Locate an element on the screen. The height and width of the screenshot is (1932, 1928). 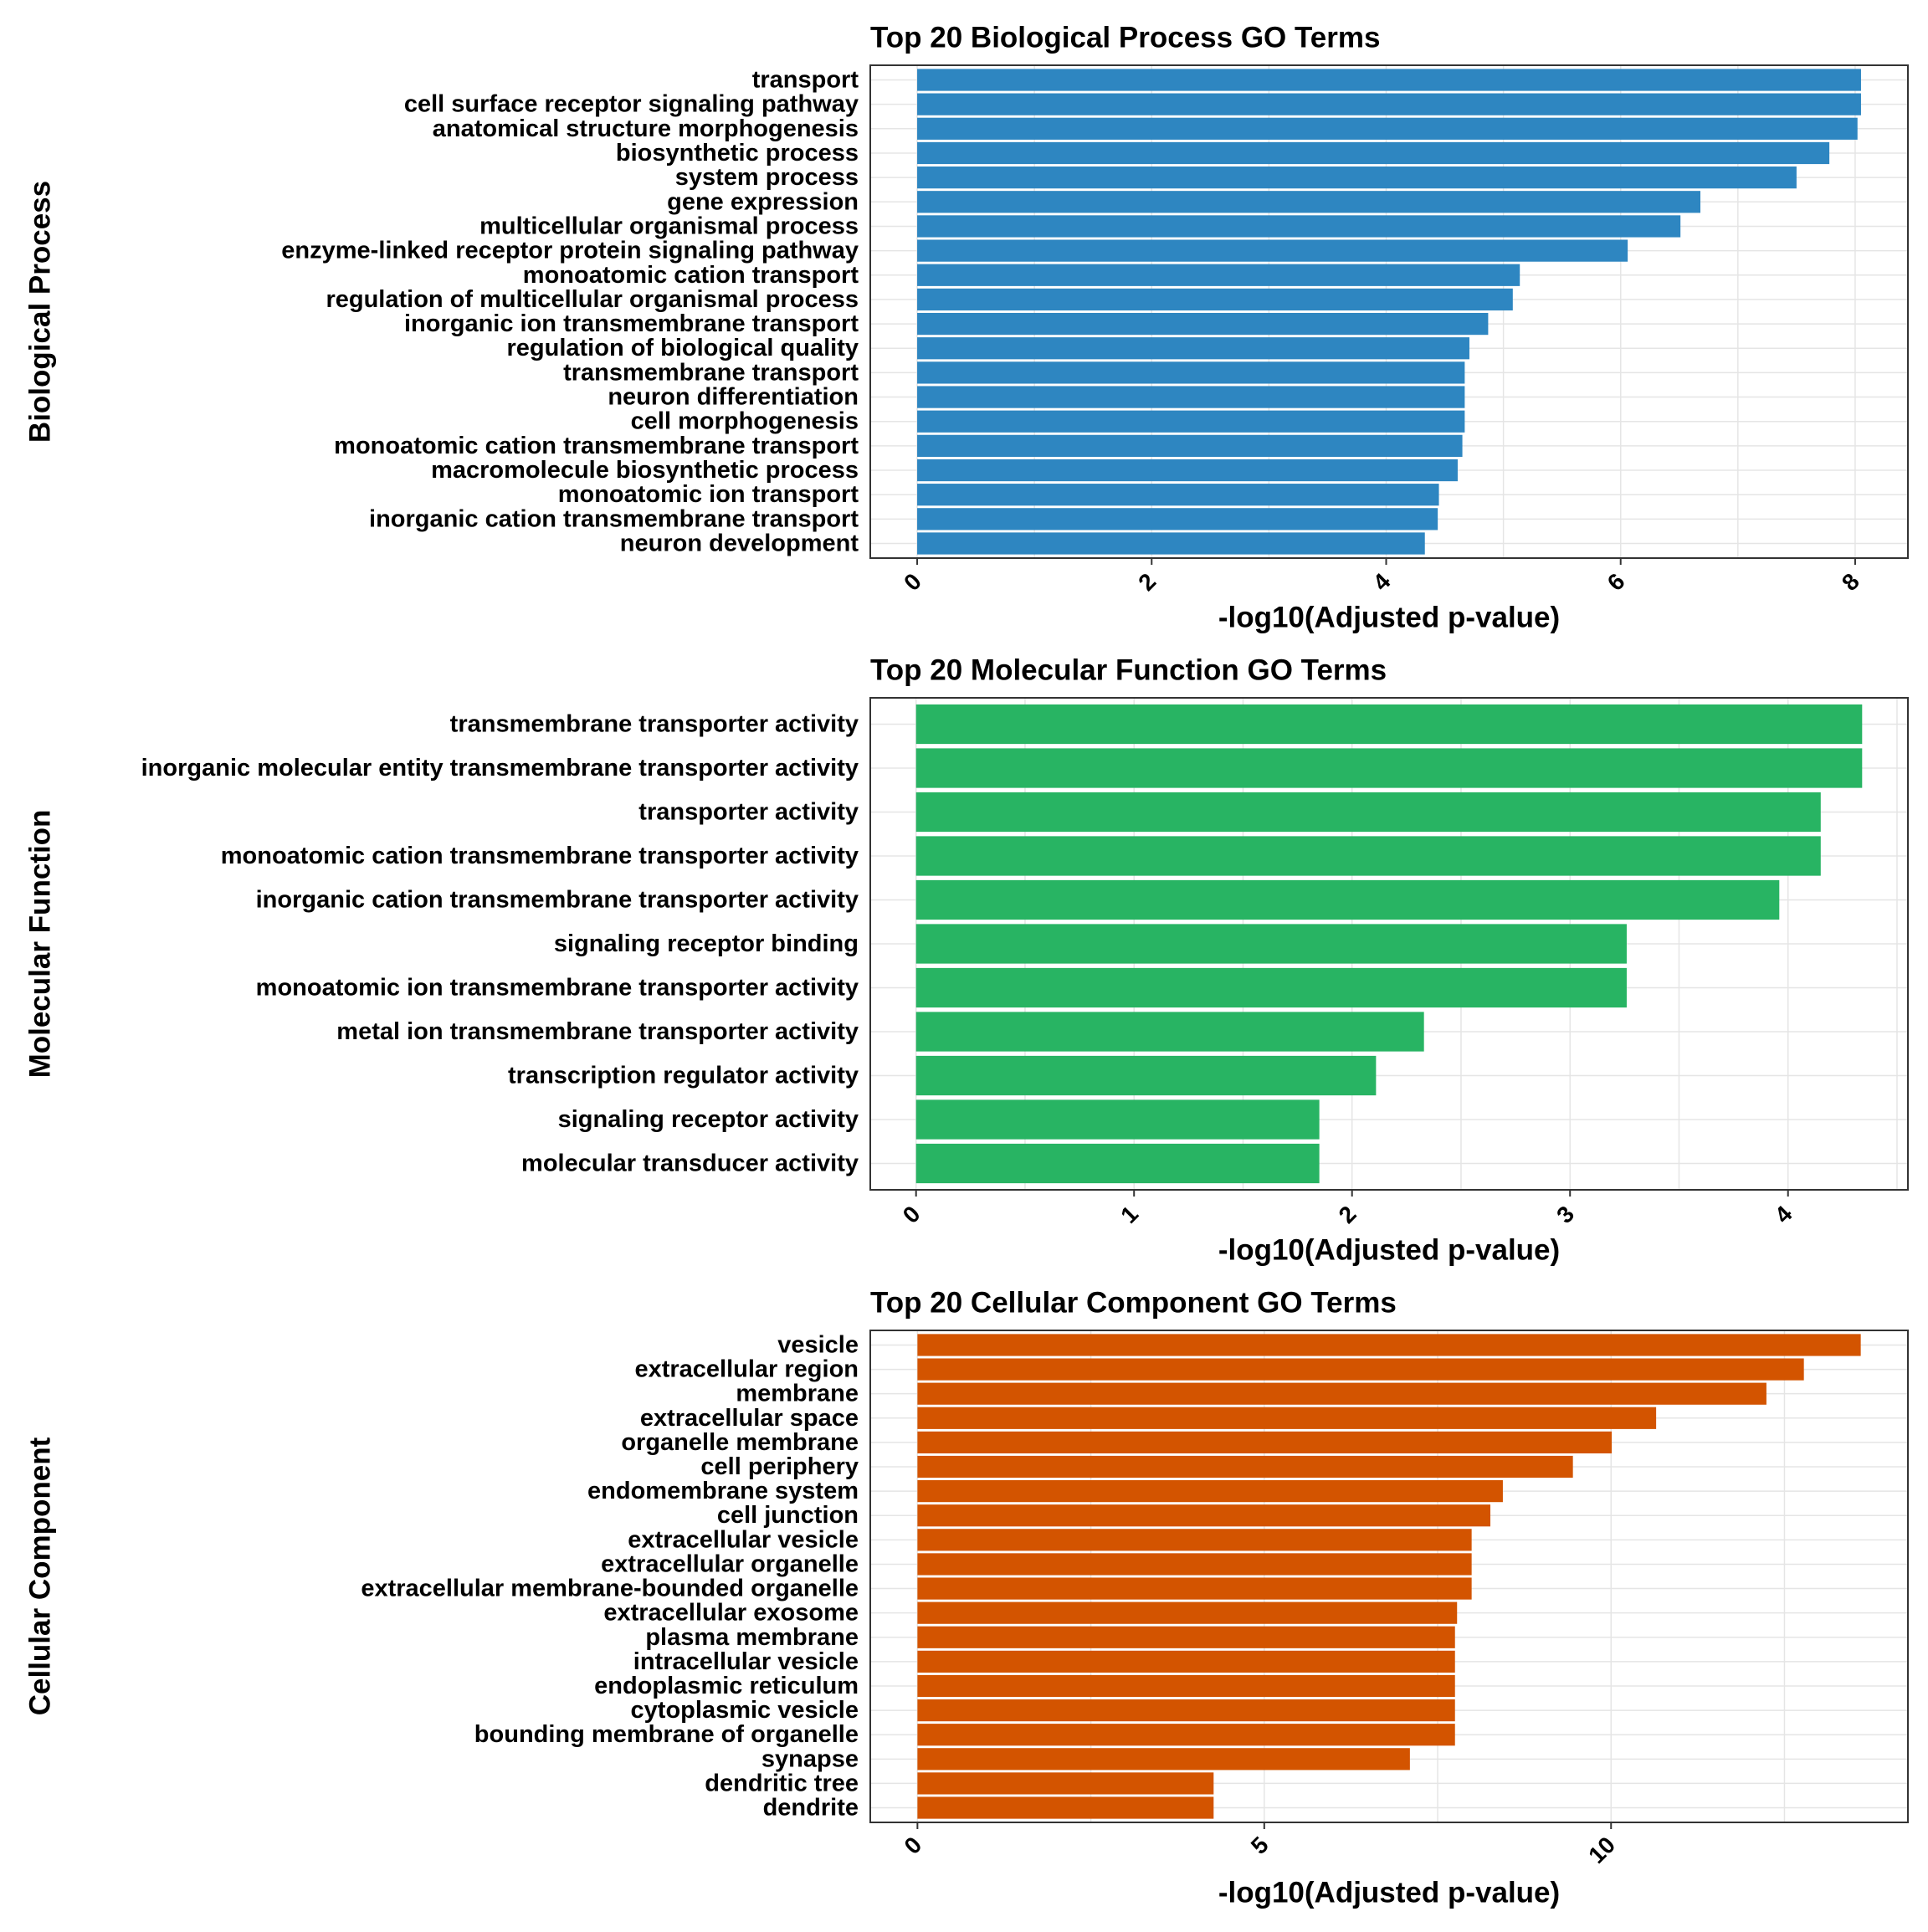
category-label: intracellular vesicle is located at coordinates (746, 1661).